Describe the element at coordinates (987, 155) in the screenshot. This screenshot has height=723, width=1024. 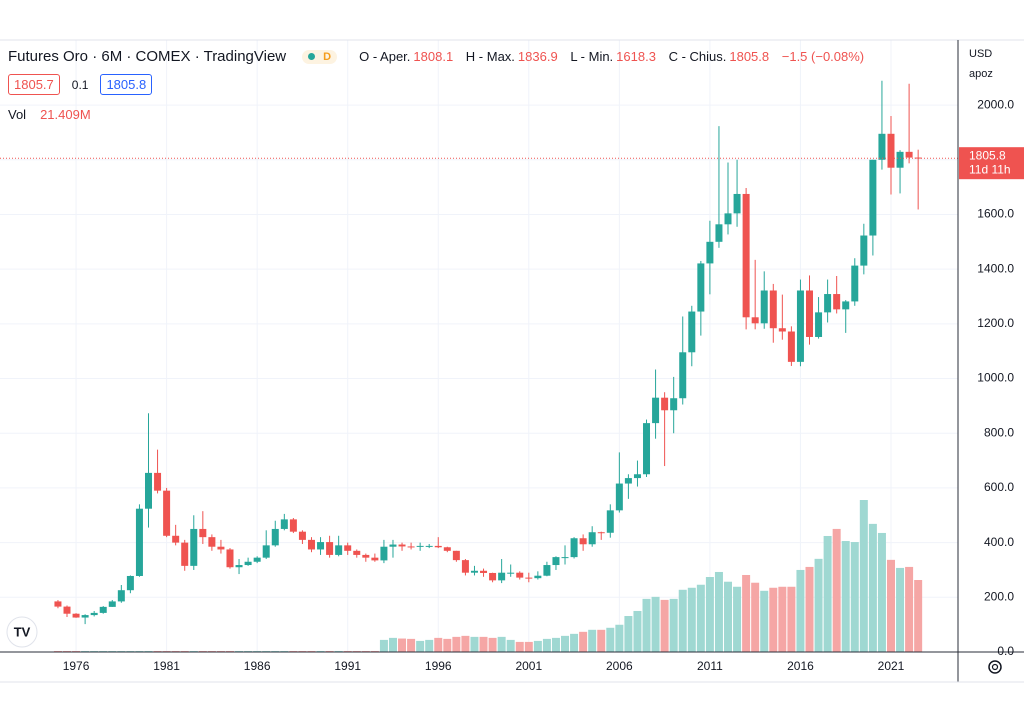
I see `last-price-label: 1805.8` at that location.